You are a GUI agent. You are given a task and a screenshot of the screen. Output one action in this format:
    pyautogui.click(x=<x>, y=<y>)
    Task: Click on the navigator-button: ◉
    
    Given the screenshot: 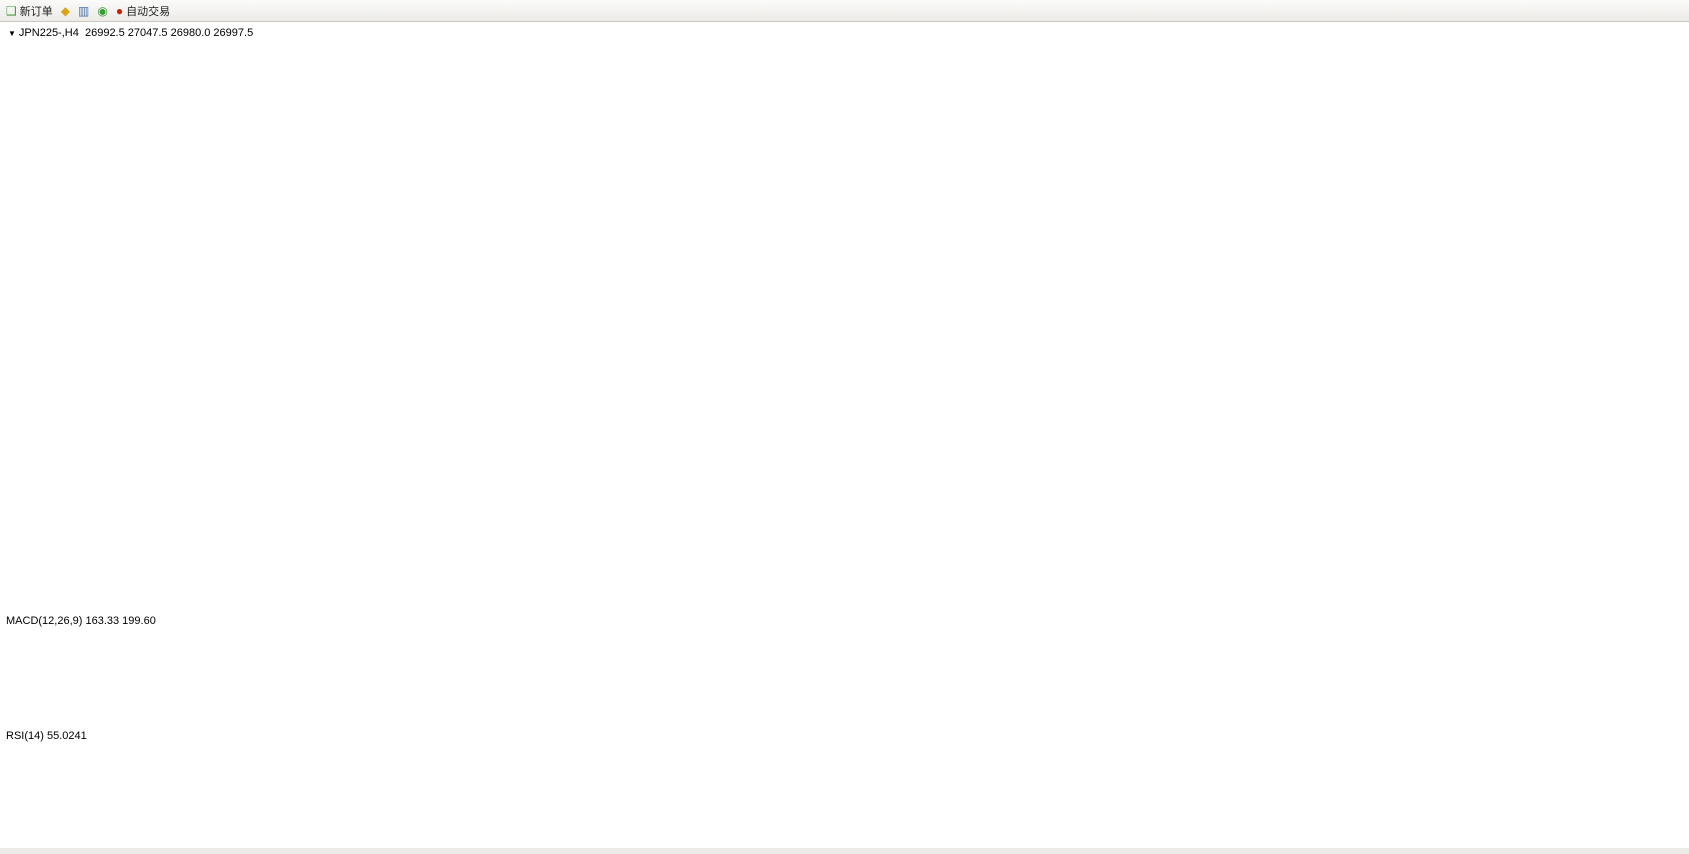 What is the action you would take?
    pyautogui.click(x=102, y=11)
    